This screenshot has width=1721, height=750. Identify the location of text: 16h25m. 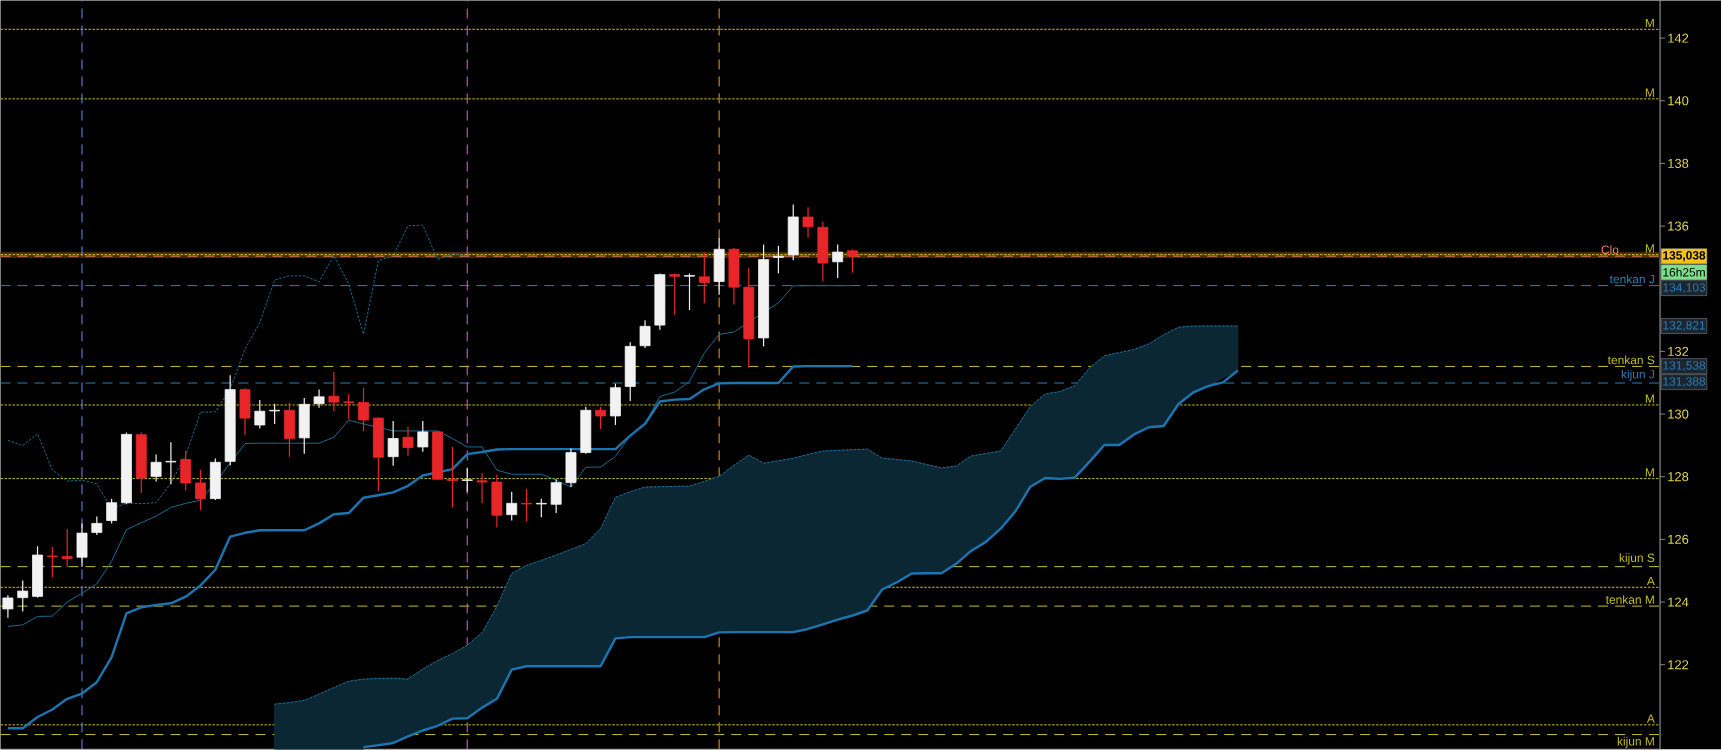
(1684, 272).